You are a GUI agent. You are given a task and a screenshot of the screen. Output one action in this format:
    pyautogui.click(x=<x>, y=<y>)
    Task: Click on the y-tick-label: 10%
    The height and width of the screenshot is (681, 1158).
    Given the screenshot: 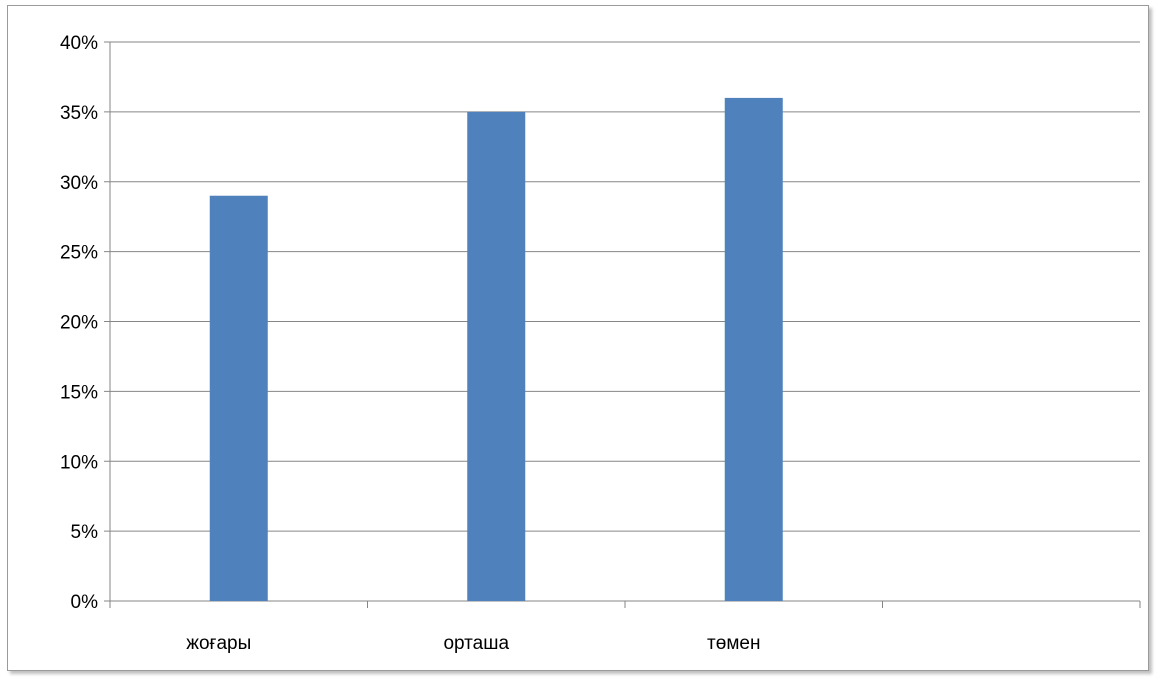 What is the action you would take?
    pyautogui.click(x=79, y=462)
    